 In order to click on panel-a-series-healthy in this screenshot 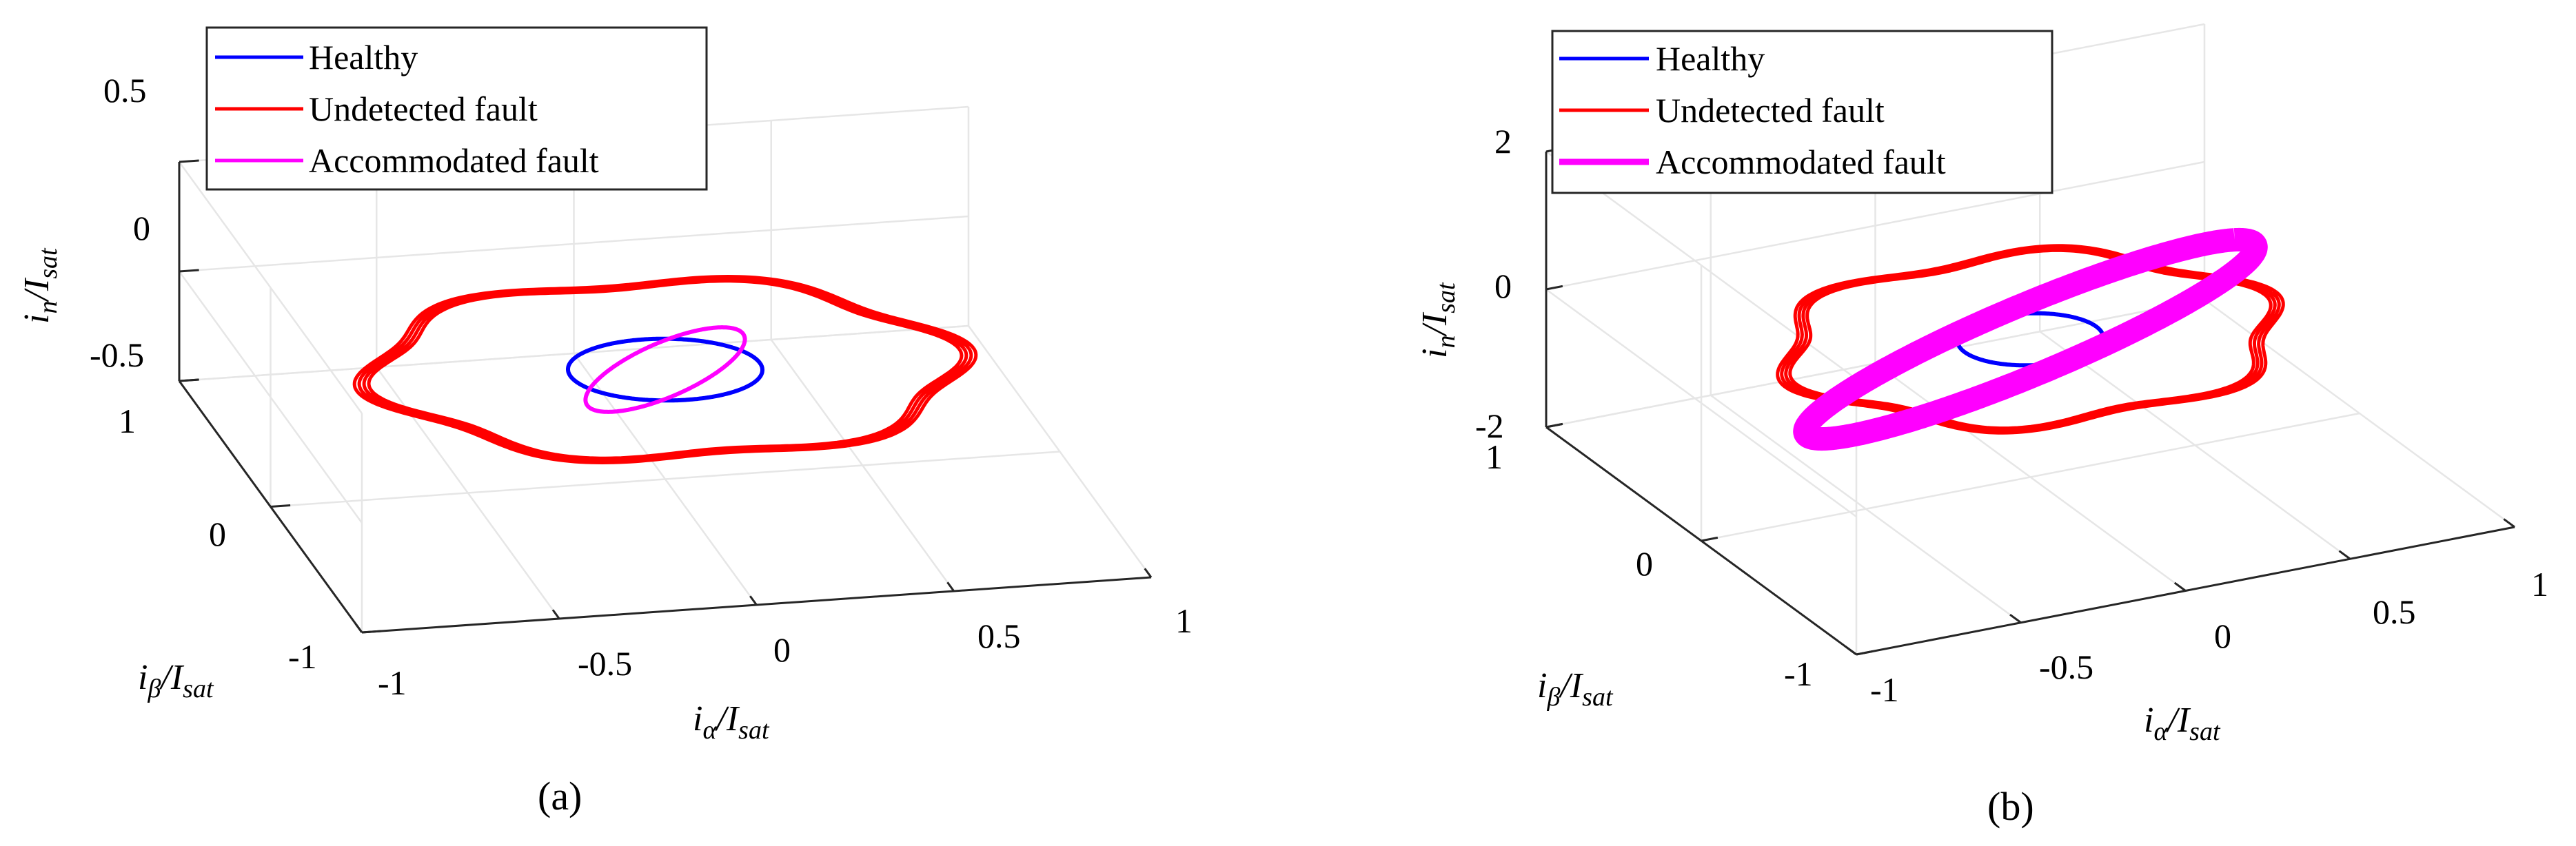, I will do `click(665, 369)`.